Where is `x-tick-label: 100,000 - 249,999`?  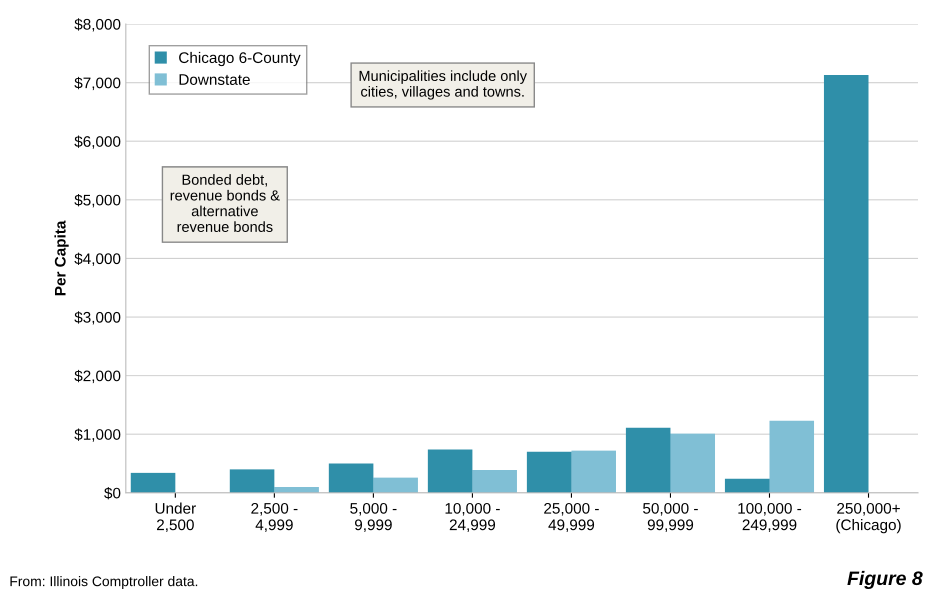 x-tick-label: 100,000 - 249,999 is located at coordinates (770, 517).